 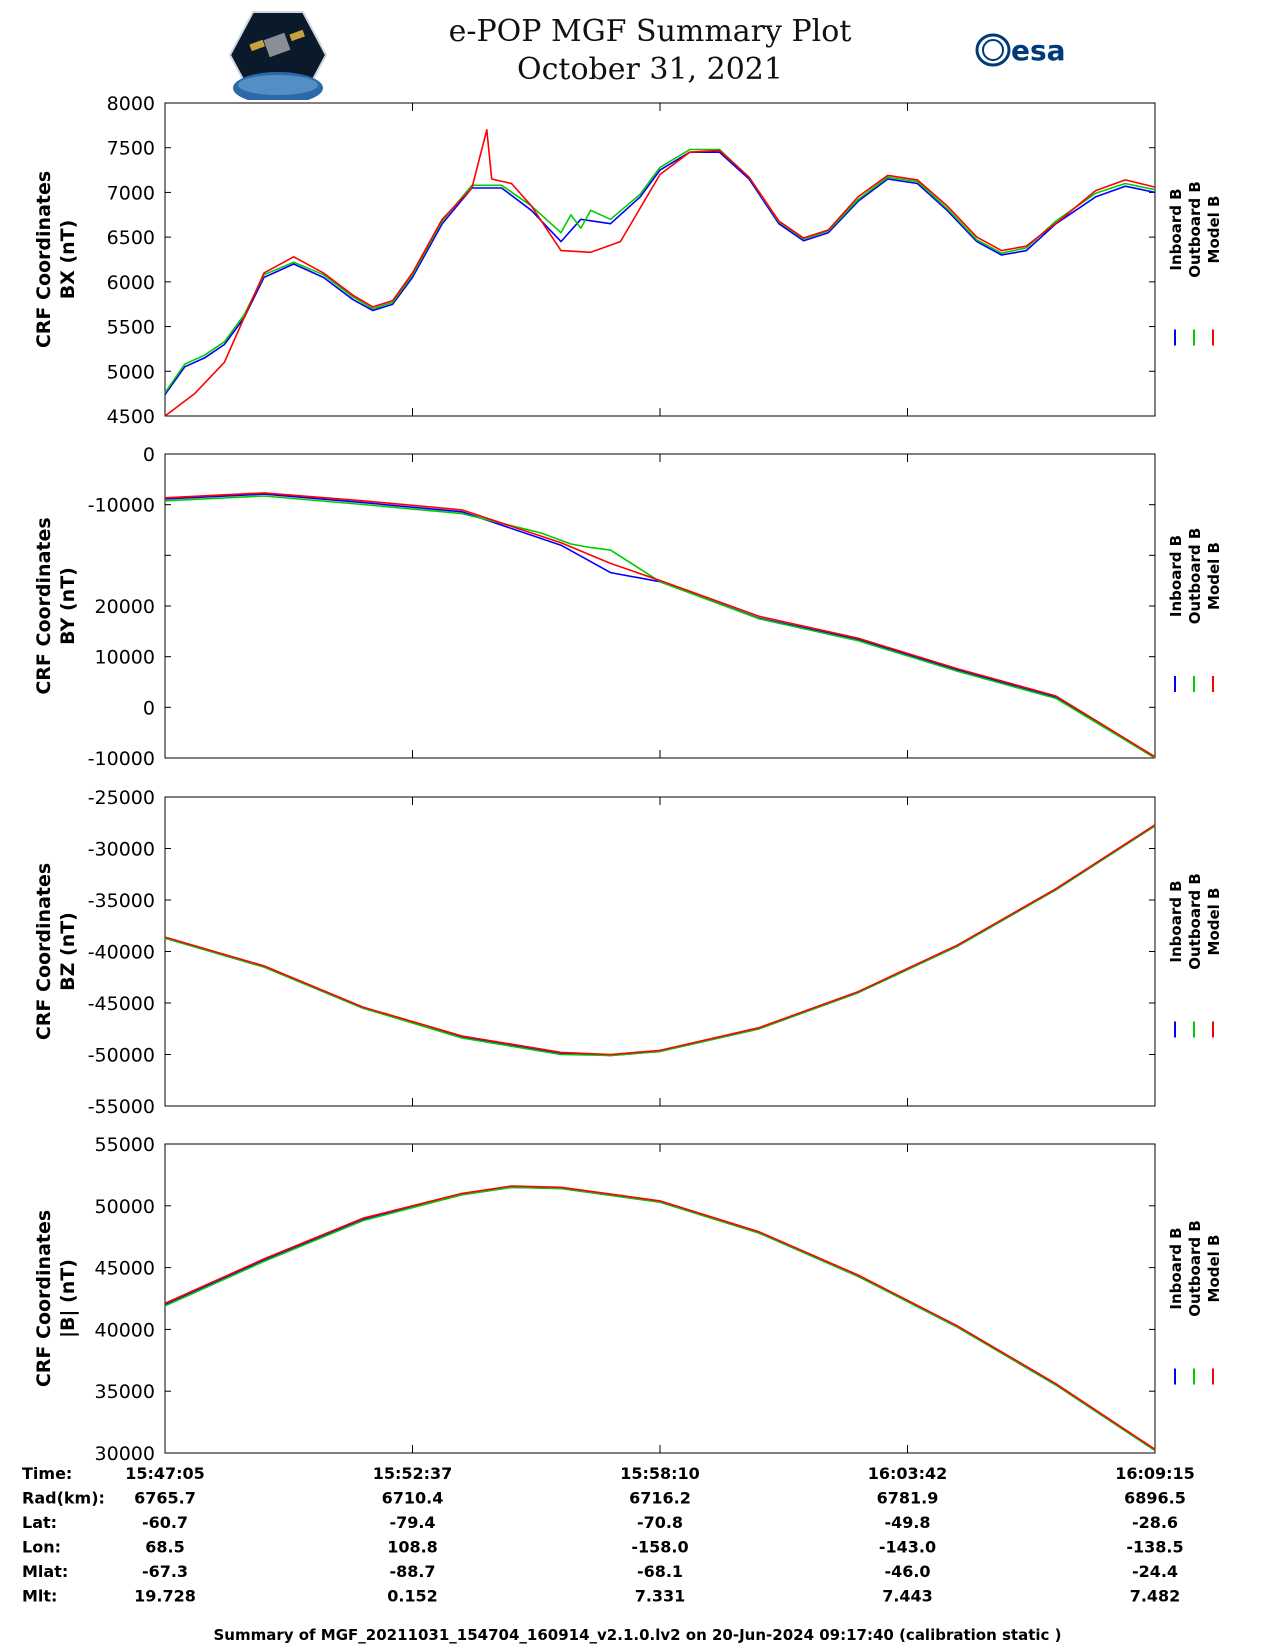 What do you see at coordinates (1155, 1498) in the screenshot?
I see `ephemeris-value: 6896.5` at bounding box center [1155, 1498].